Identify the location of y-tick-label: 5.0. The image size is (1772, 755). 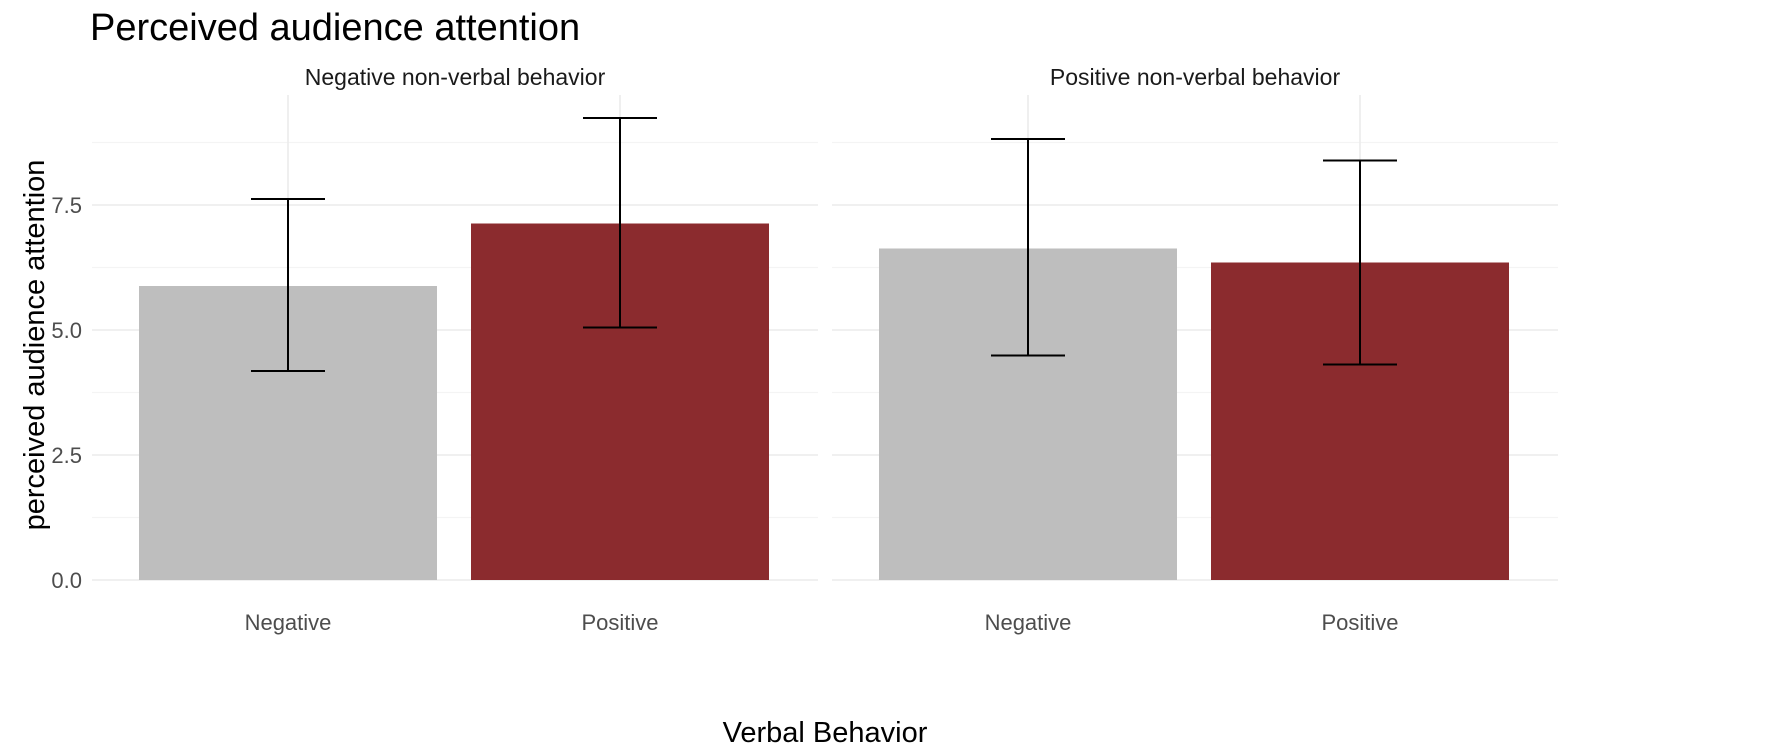
(66, 330).